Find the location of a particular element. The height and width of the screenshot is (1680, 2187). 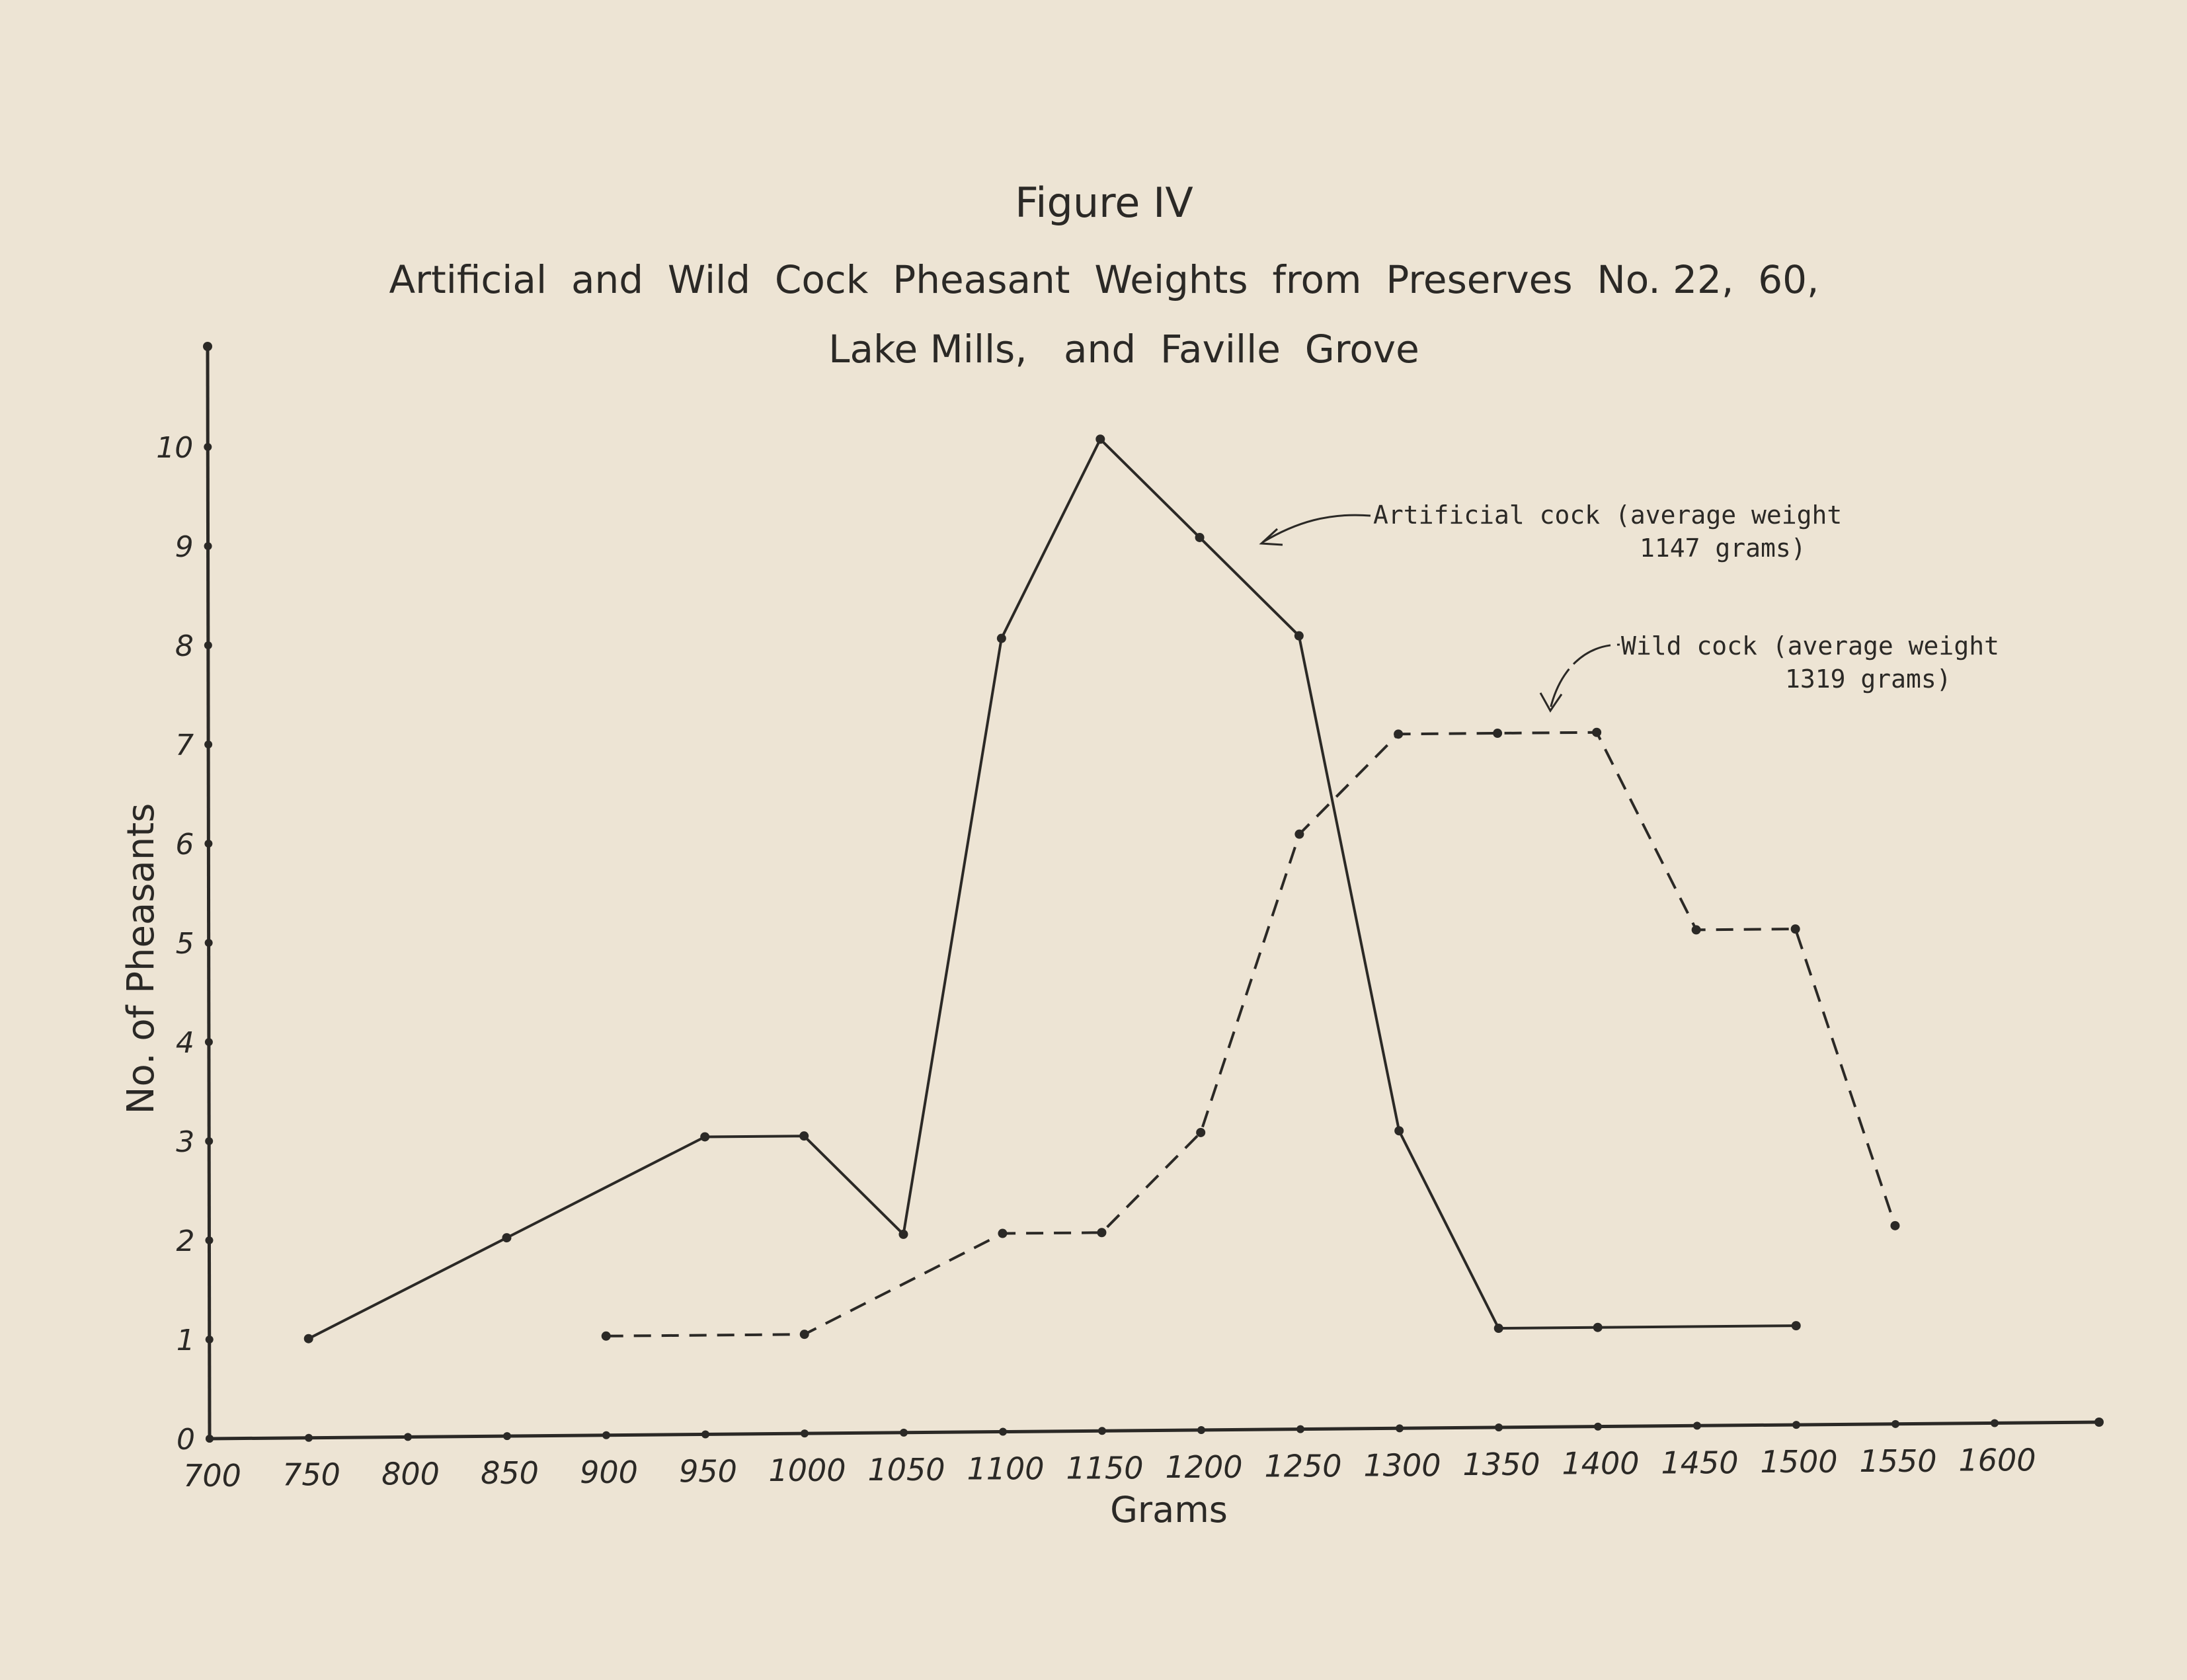

wild-annotation-arrowhead is located at coordinates (1551, 702).